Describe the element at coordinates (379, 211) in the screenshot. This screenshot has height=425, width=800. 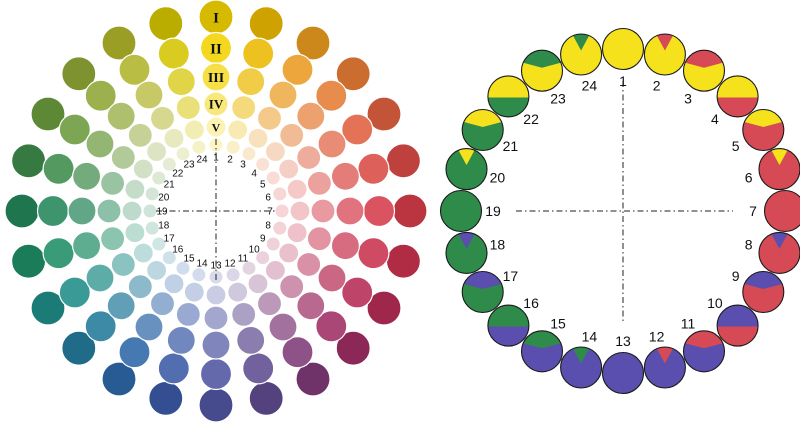
I see `left-swatch-hue7-tone2` at that location.